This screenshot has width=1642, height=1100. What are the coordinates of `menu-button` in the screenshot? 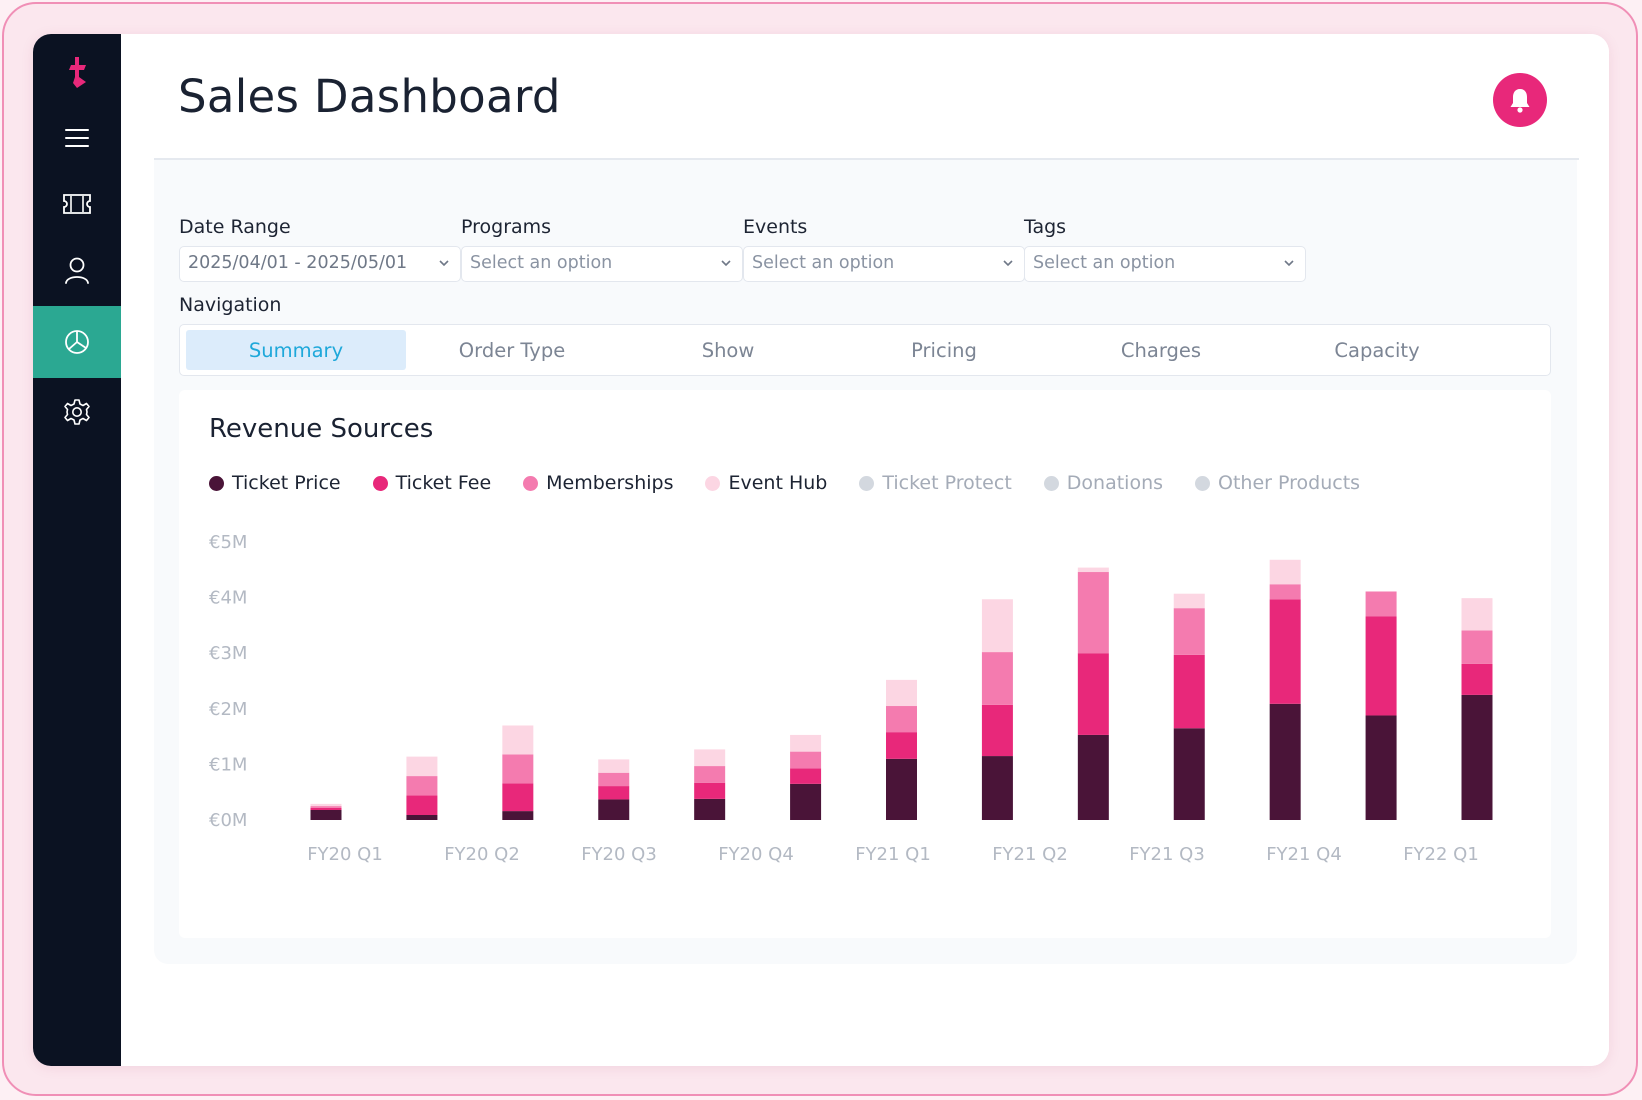 It's located at (77, 138).